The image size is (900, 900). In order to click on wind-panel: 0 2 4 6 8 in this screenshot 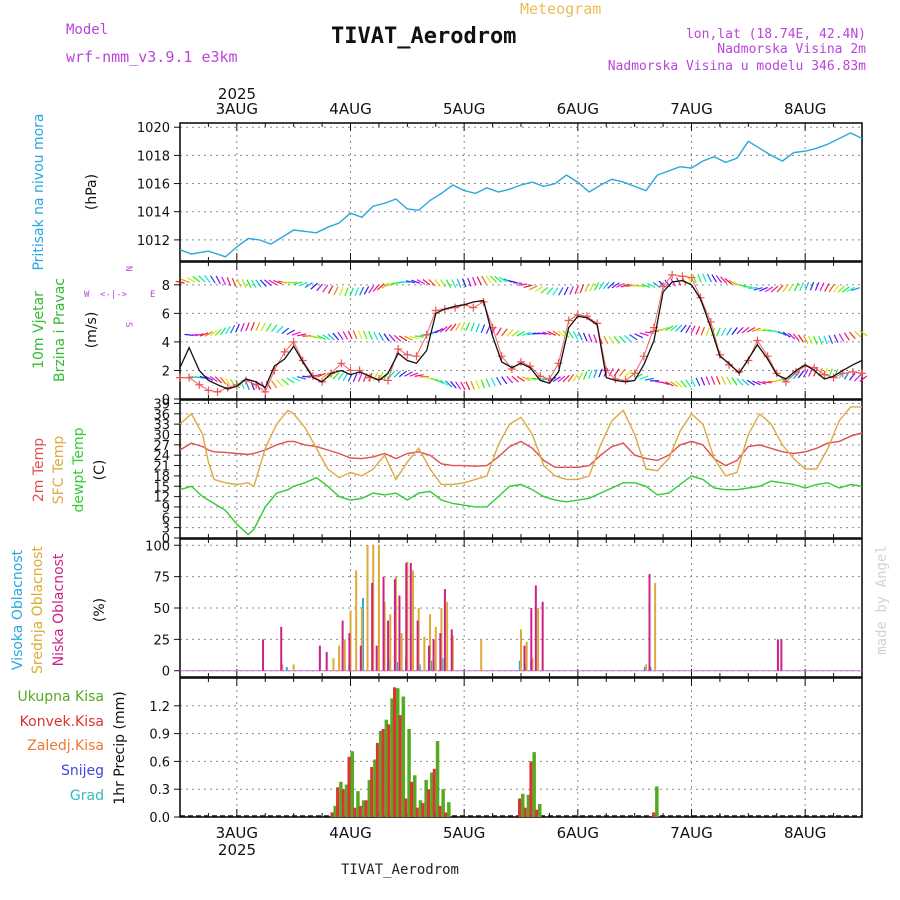, I will do `click(515, 334)`.